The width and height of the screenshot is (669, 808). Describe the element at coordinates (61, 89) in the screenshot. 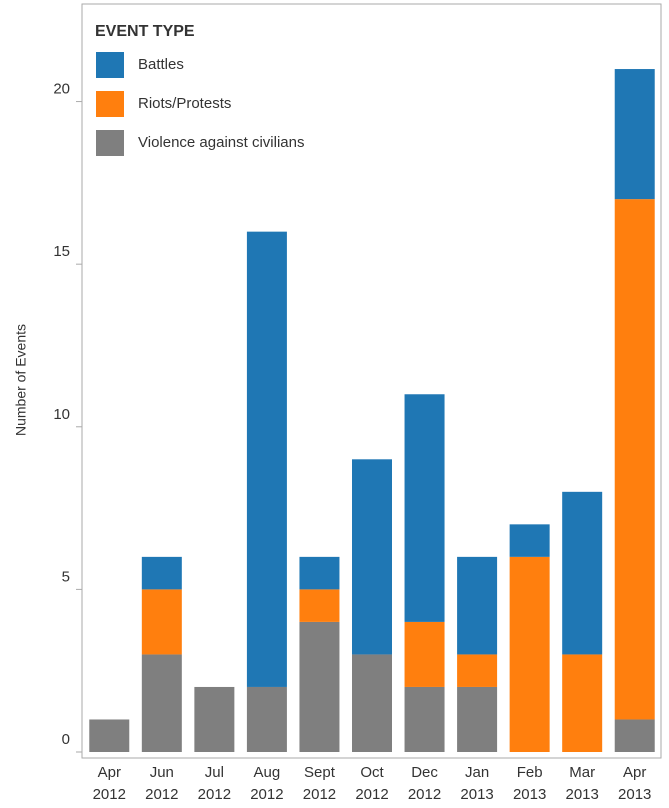

I see `y-tick-label: 20` at that location.